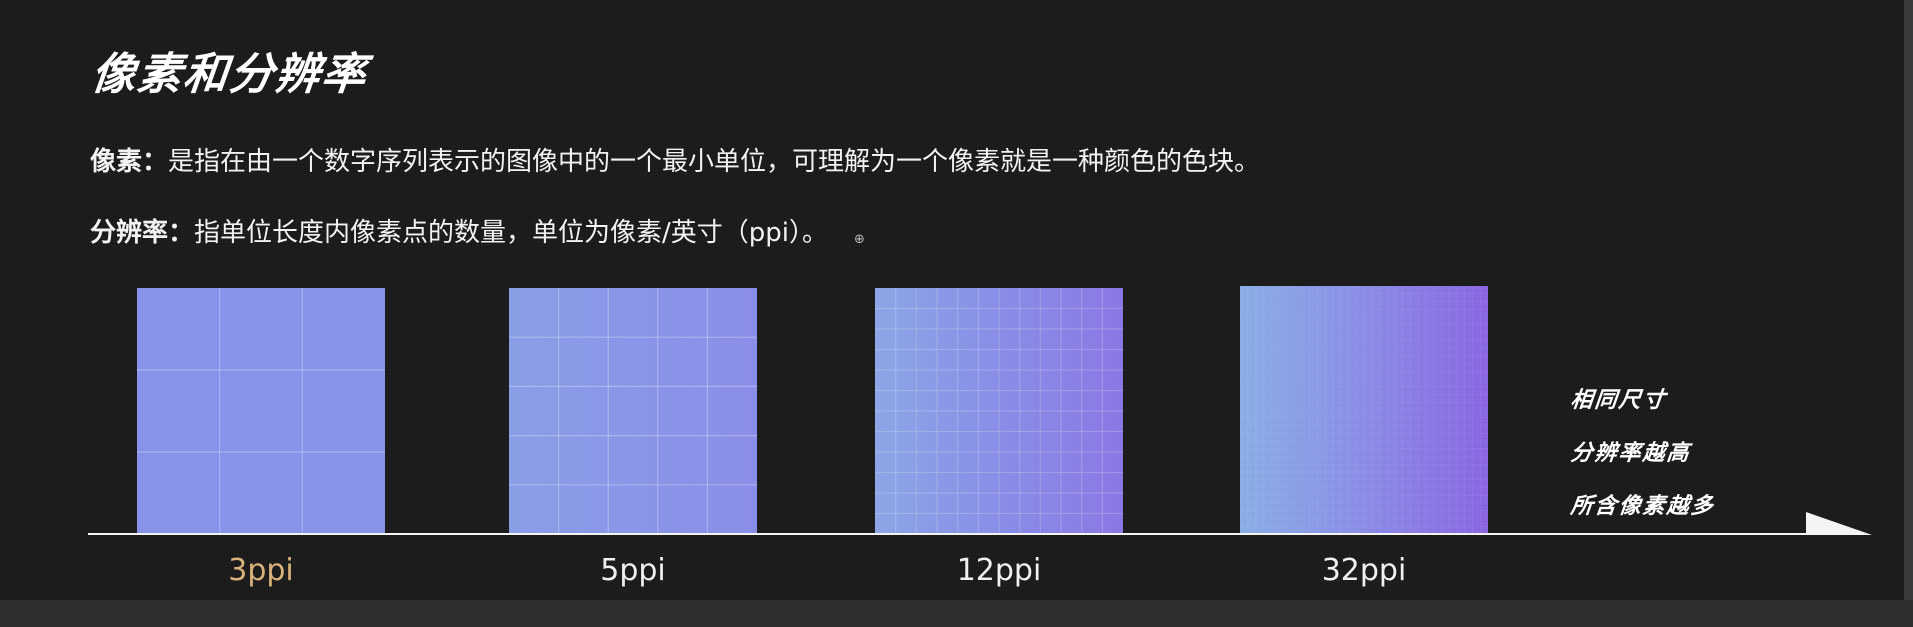 This screenshot has width=1913, height=627. Describe the element at coordinates (229, 74) in the screenshot. I see `slide-title: 像素和分辨率` at that location.